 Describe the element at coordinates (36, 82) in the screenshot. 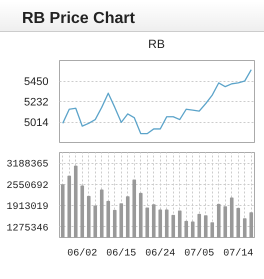

I see `y-tick-label: 5450` at that location.